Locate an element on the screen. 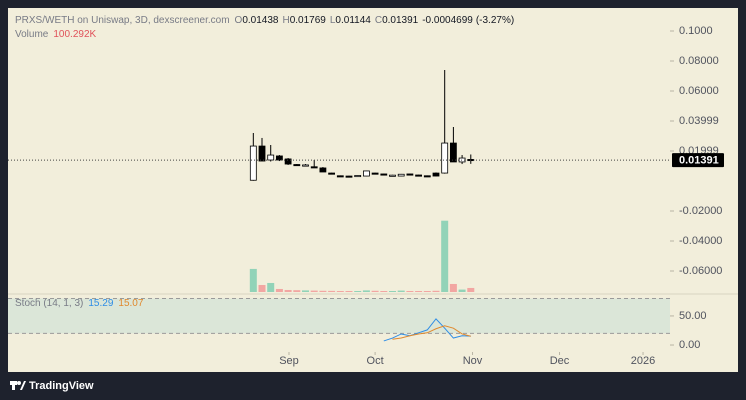 This screenshot has height=400, width=746. stoch-legend: Stoch (14, 1, 3) 15.29 15.07 is located at coordinates (79, 303).